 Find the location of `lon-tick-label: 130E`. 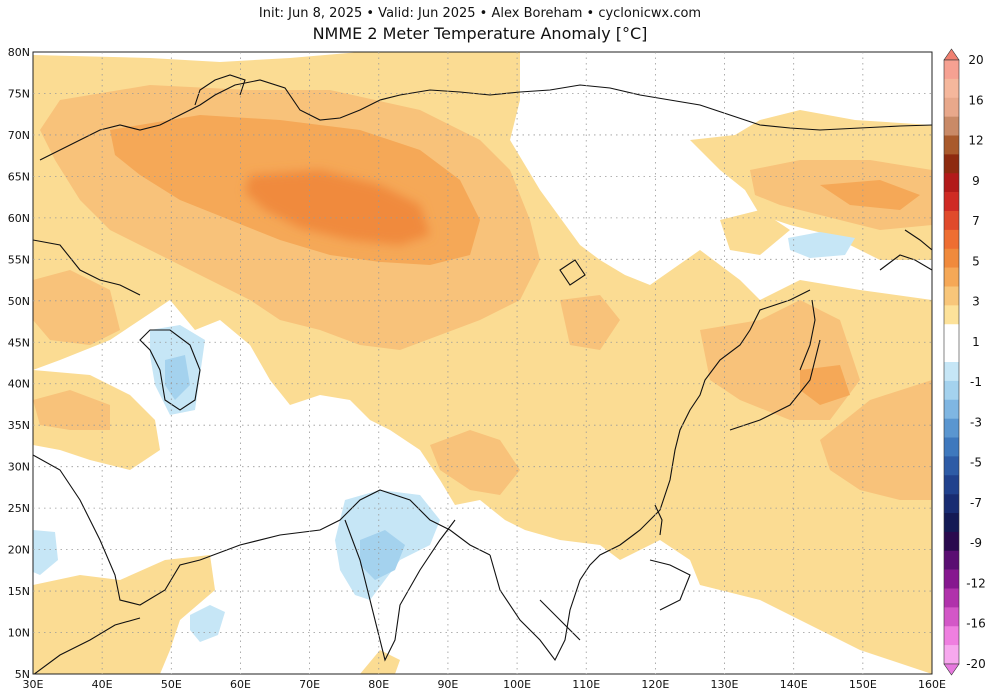

lon-tick-label: 130E is located at coordinates (725, 684).